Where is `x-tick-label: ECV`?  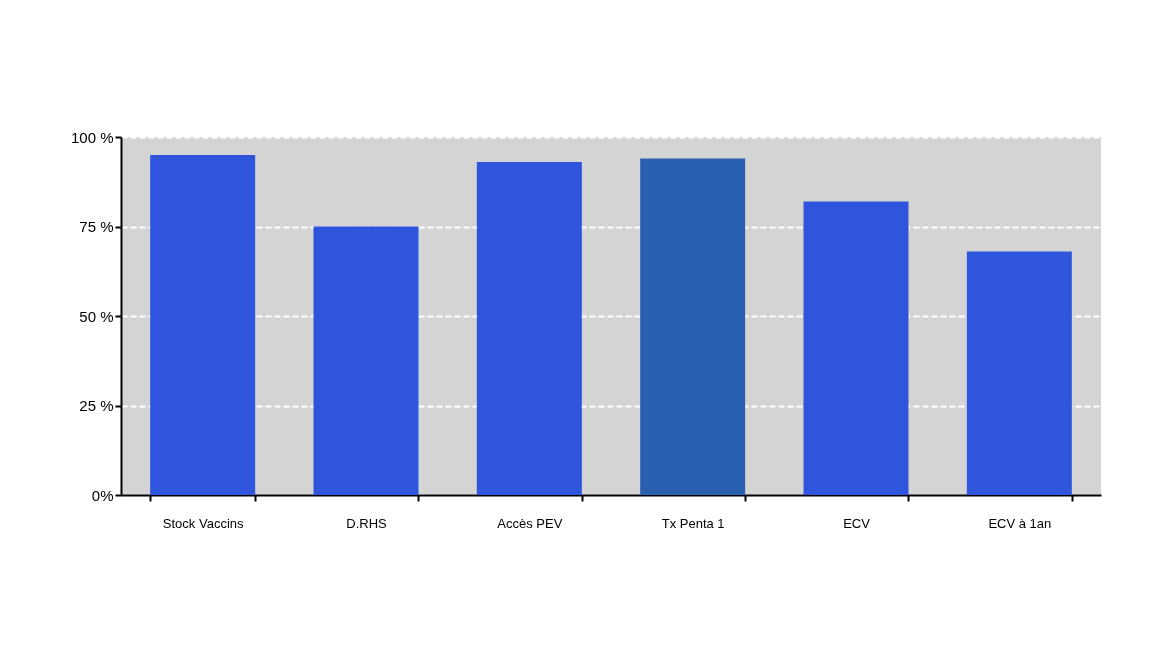
x-tick-label: ECV is located at coordinates (857, 523).